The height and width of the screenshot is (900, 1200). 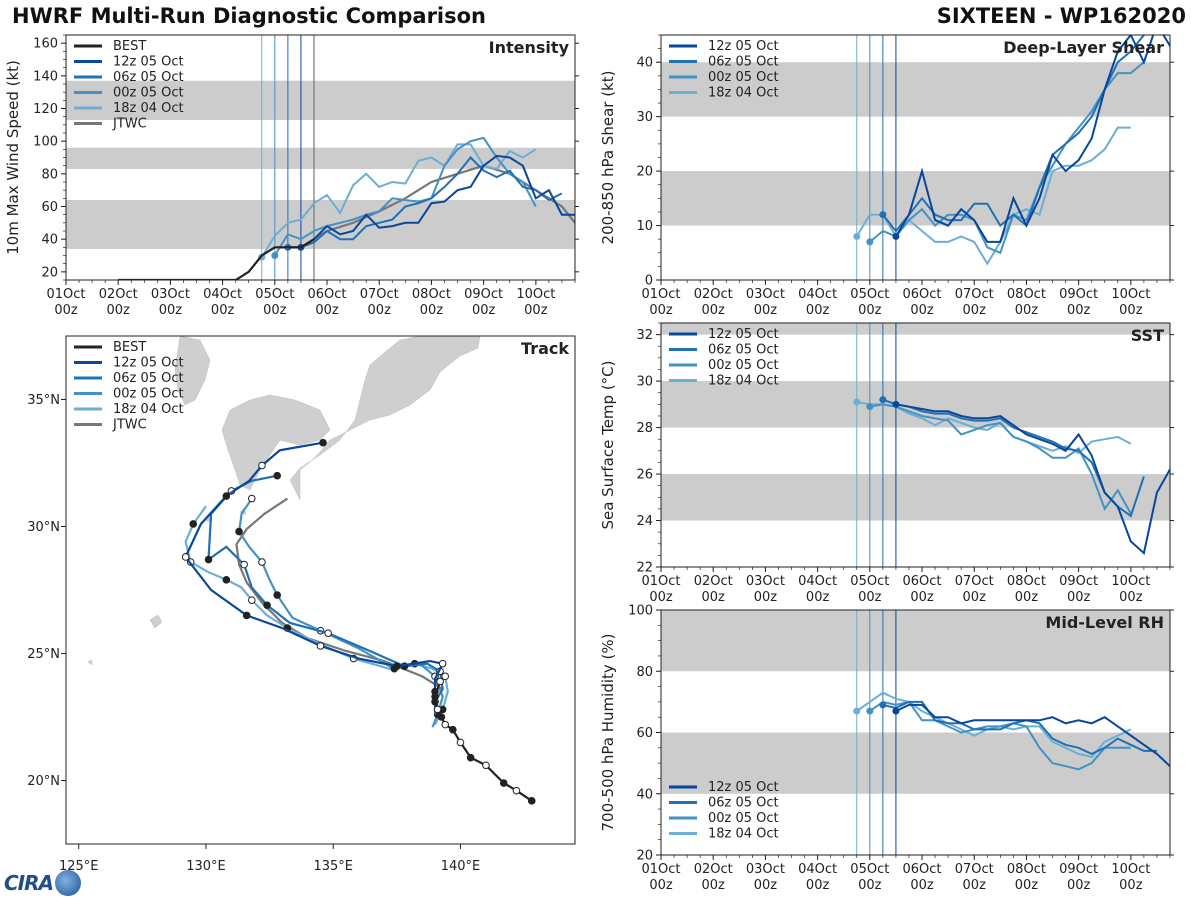 I want to click on logo-text: CIRA, so click(x=29, y=883).